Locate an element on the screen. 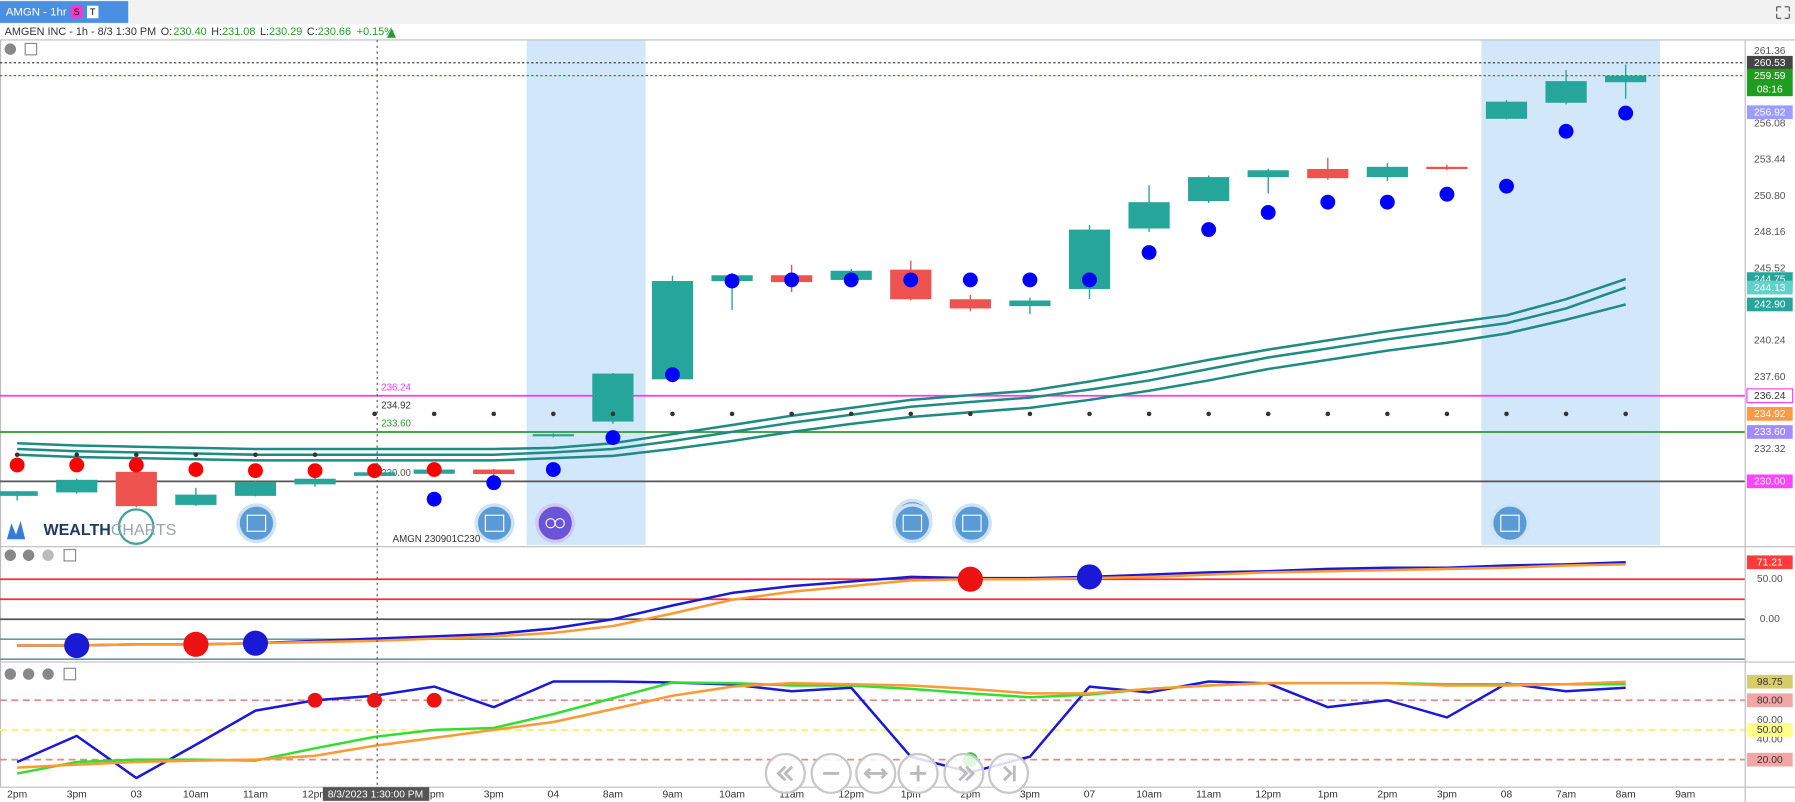 The width and height of the screenshot is (1795, 802). nav-forward is located at coordinates (964, 773).